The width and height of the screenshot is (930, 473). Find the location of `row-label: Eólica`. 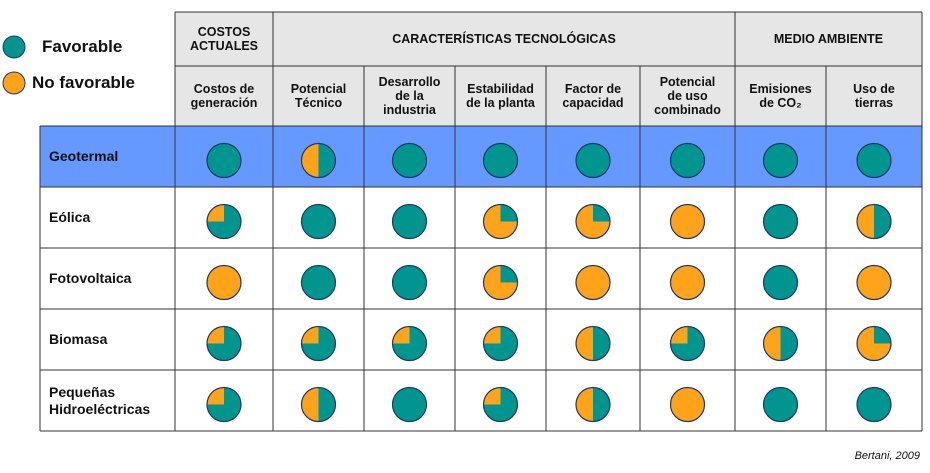

row-label: Eólica is located at coordinates (70, 217).